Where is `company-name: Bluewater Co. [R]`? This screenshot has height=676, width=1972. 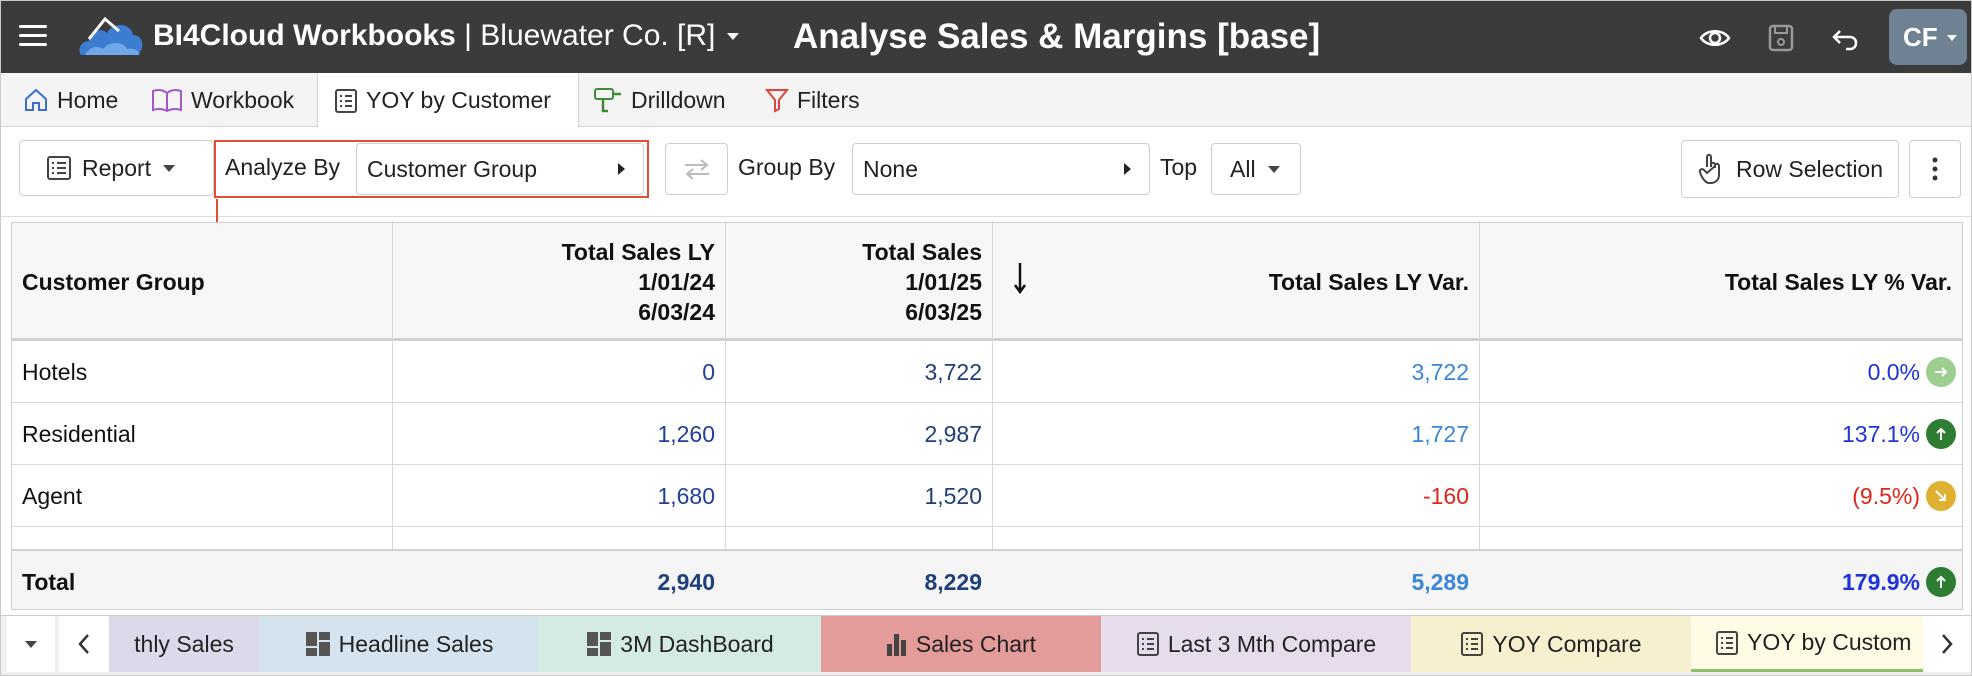
company-name: Bluewater Co. [R] is located at coordinates (598, 35).